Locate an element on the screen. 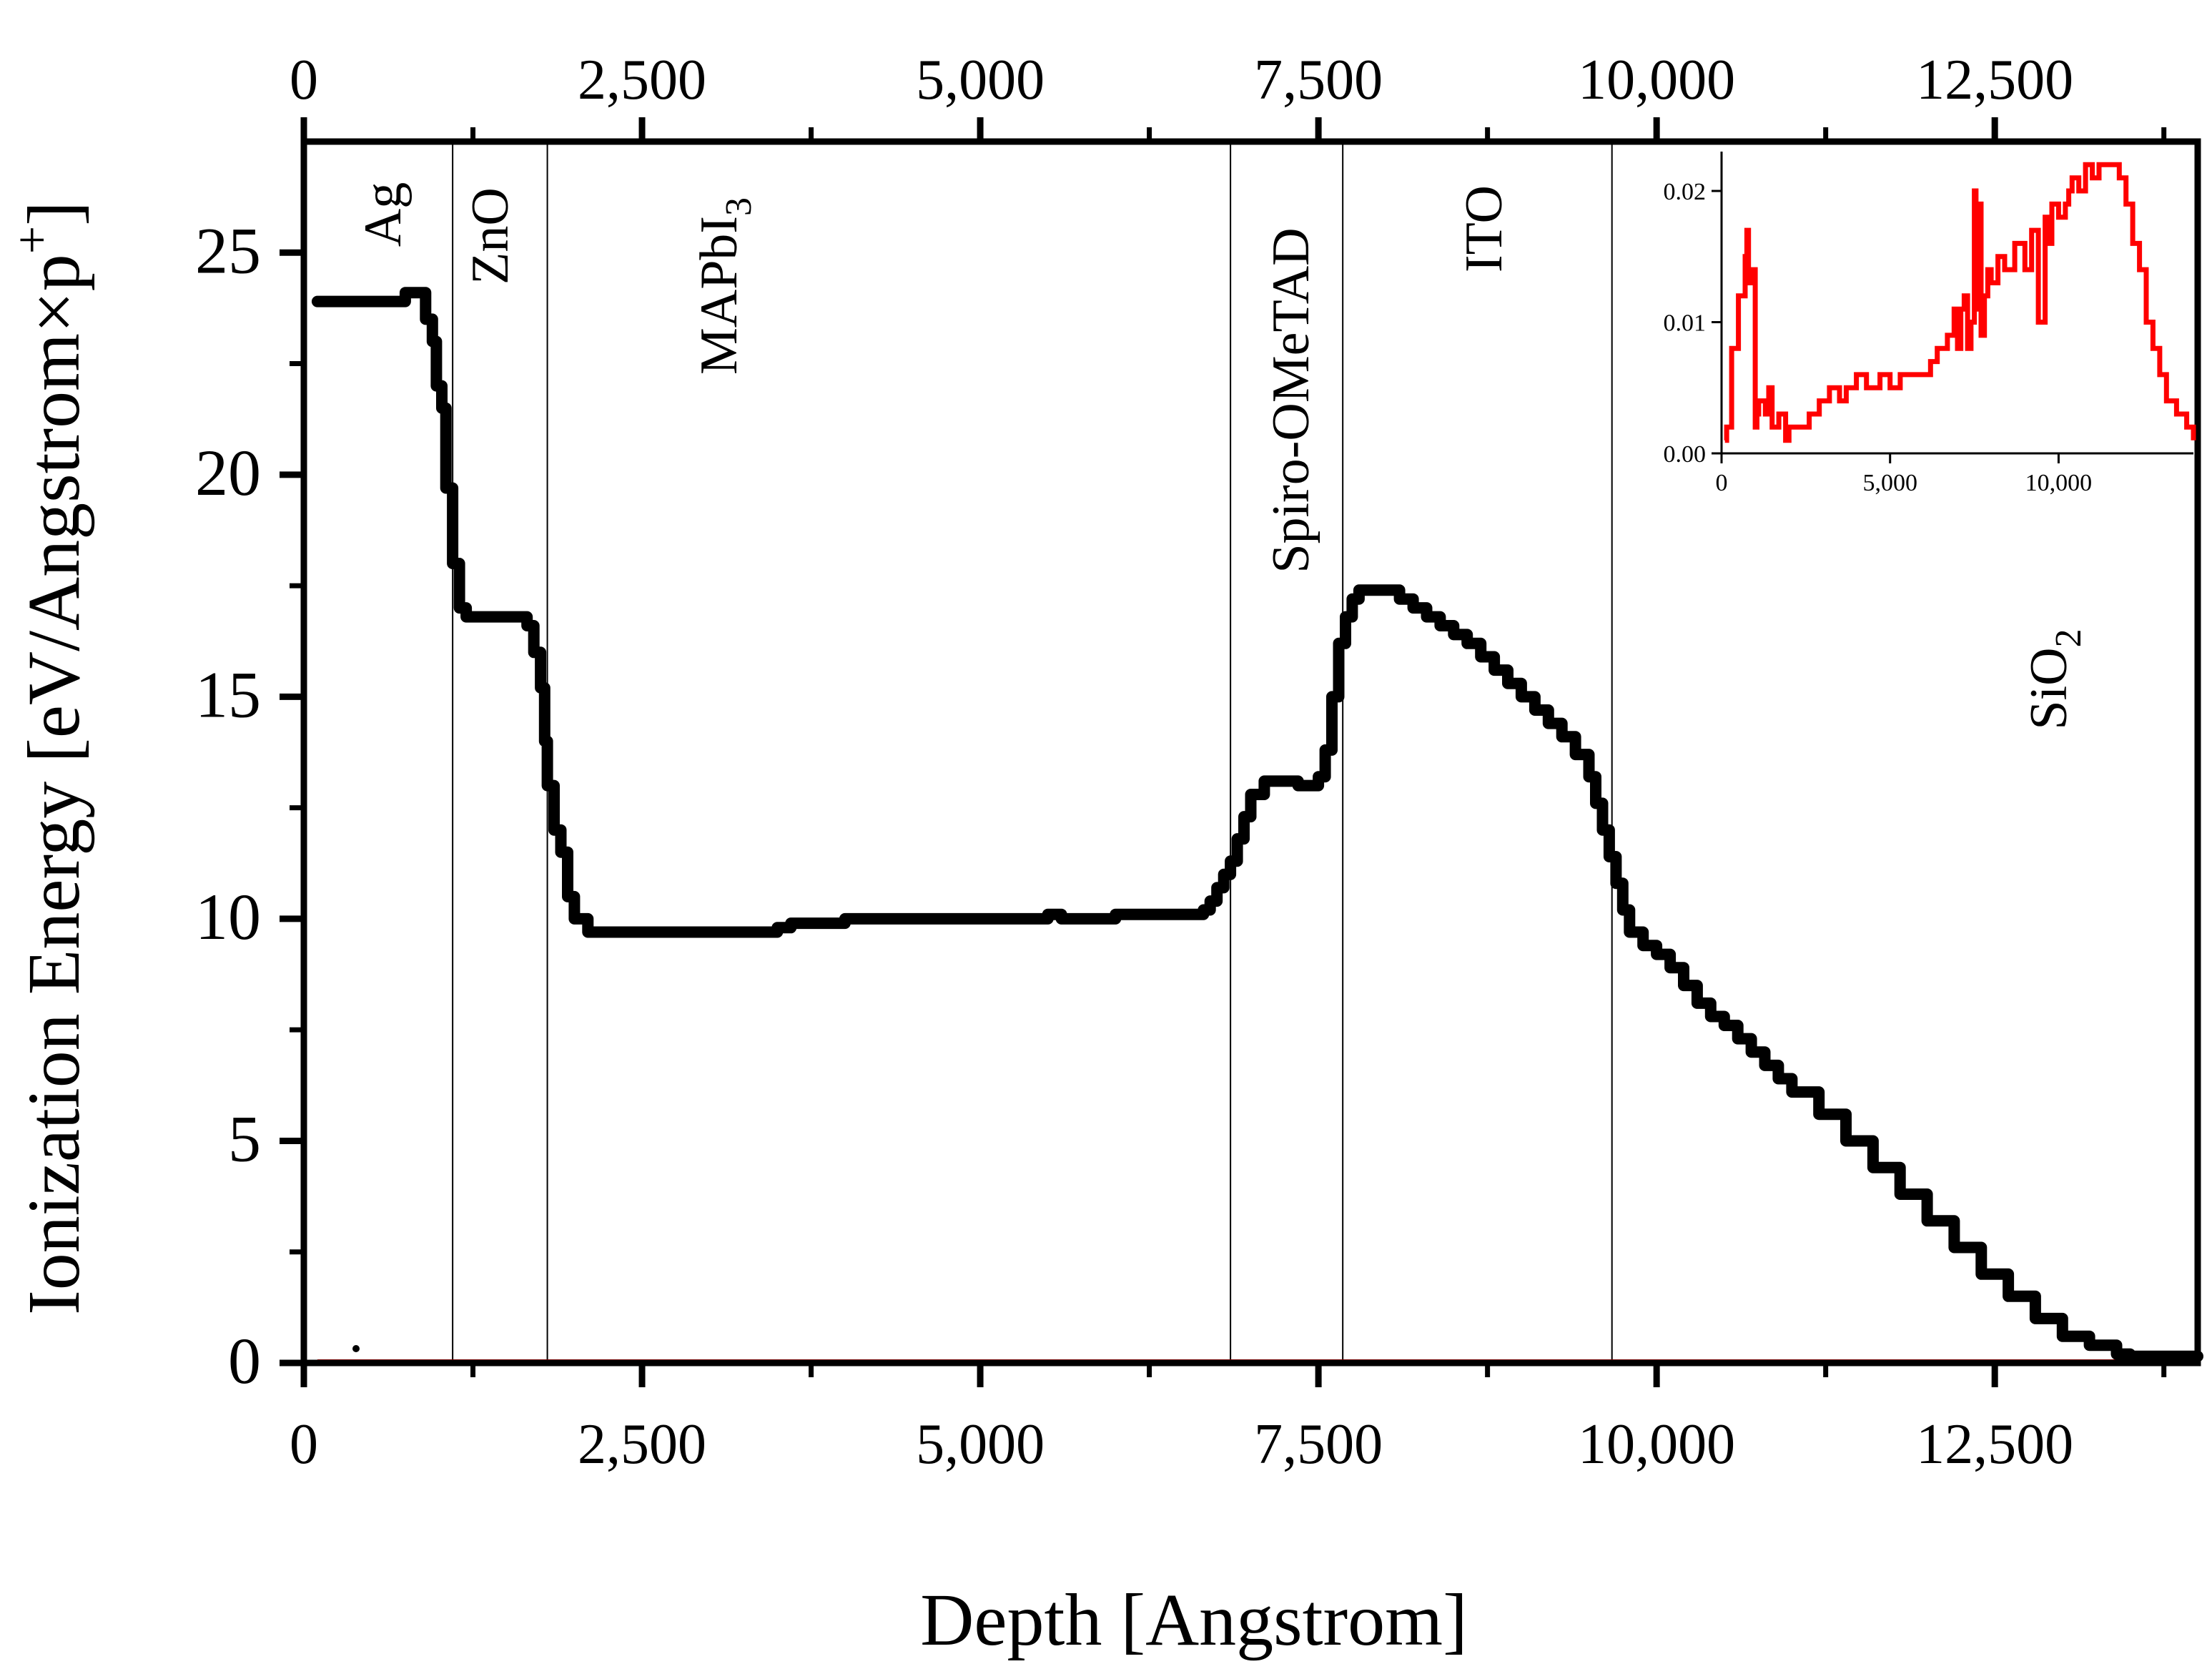 This screenshot has width=2212, height=1679. y-axis-label: Ionization Energy [eV/Angstrom×p+] is located at coordinates (50, 758).